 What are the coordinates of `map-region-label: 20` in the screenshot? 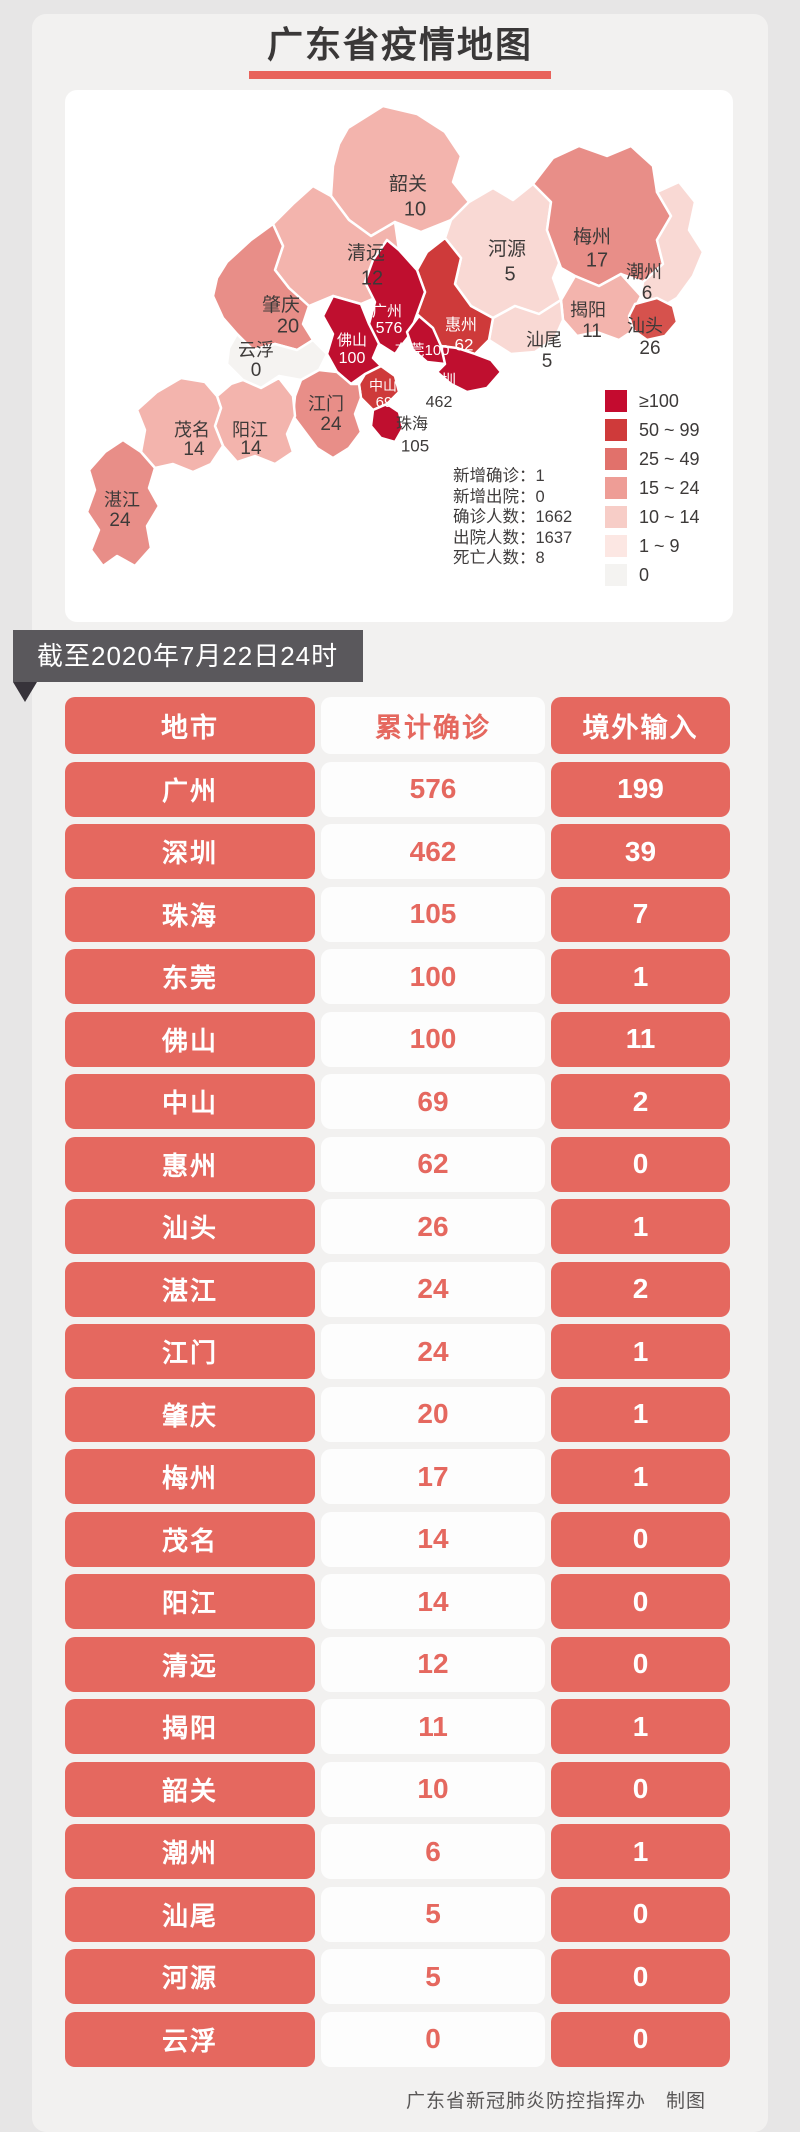 It's located at (288, 326).